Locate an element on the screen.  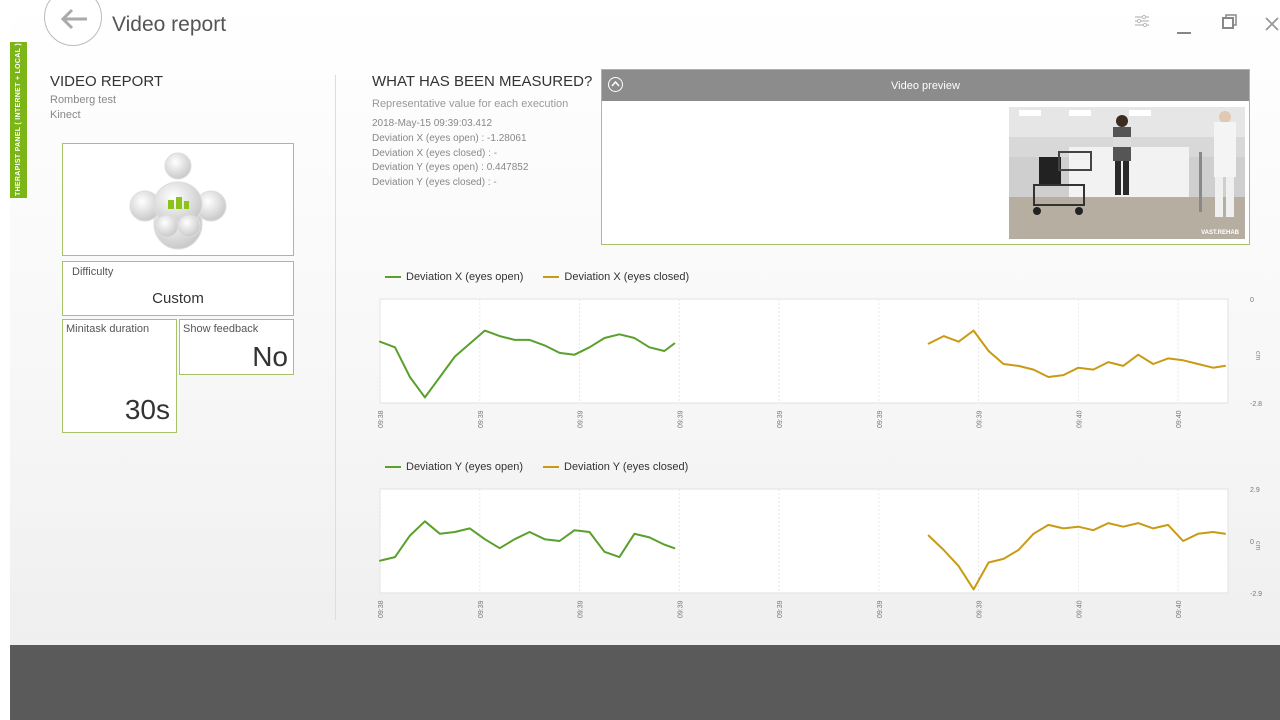
legend-item: Deviation X (eyes open) is located at coordinates (454, 277).